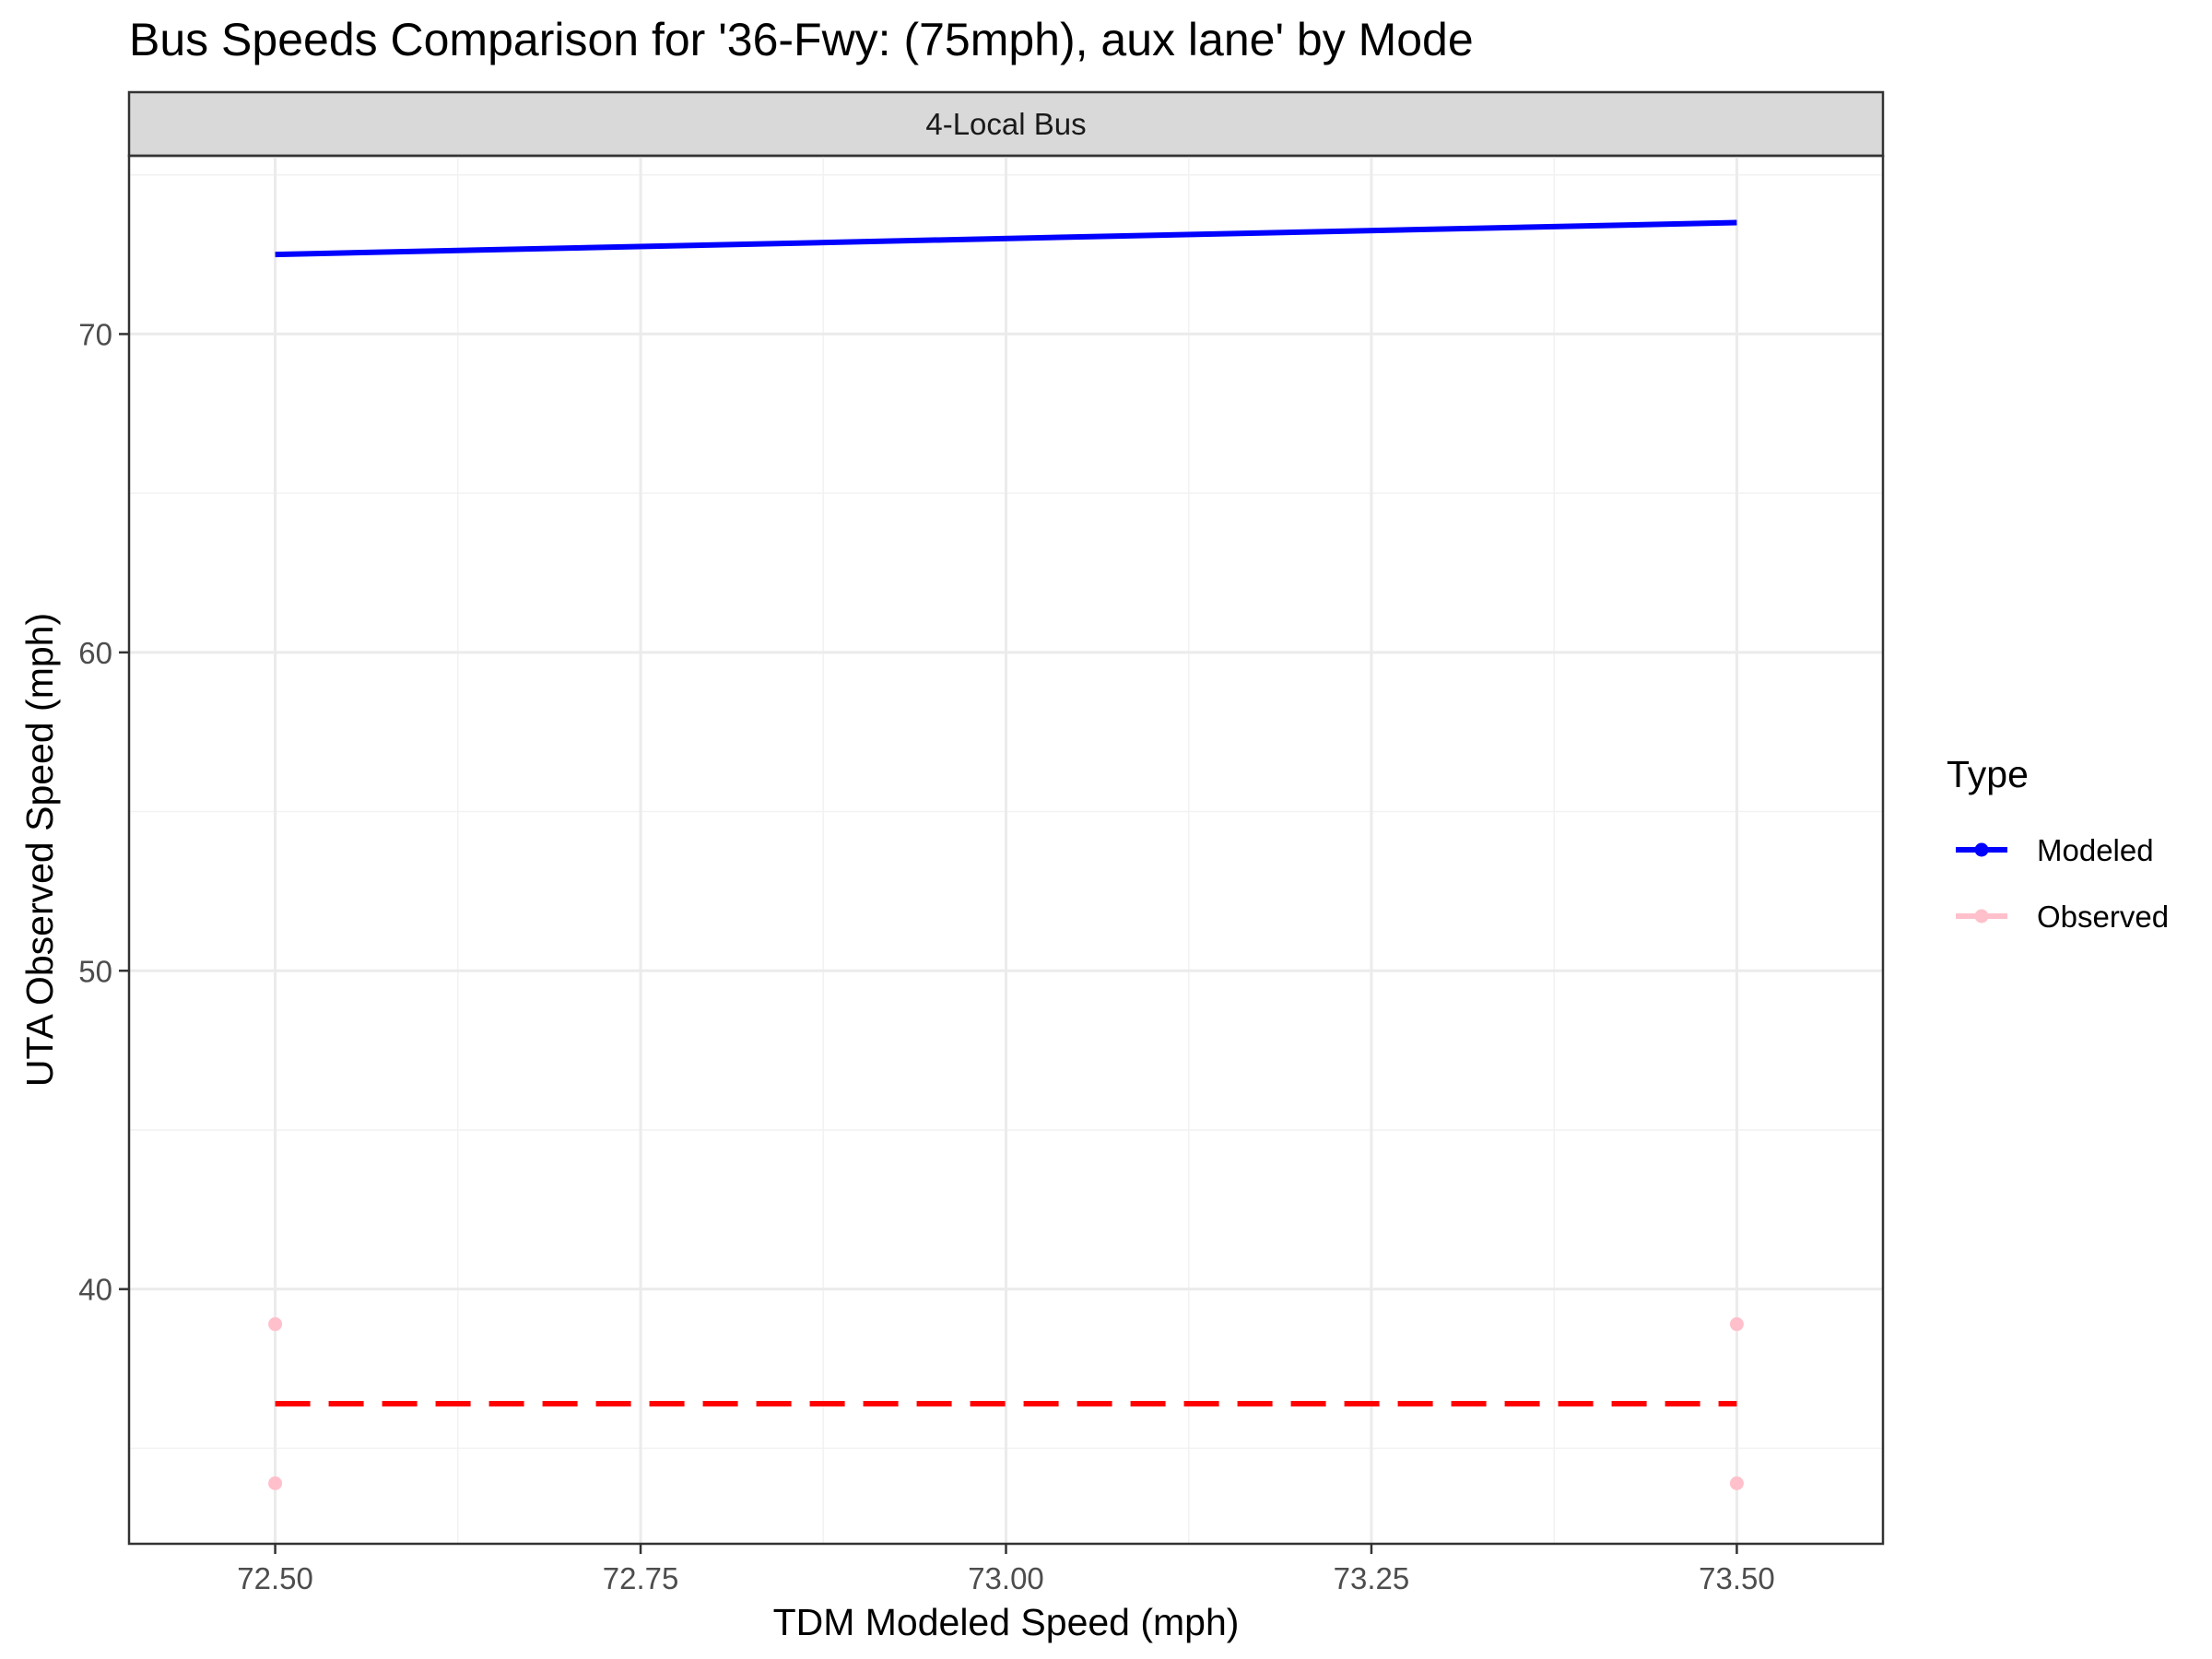  Describe the element at coordinates (95, 1290) in the screenshot. I see `y-tick-label: 40` at that location.